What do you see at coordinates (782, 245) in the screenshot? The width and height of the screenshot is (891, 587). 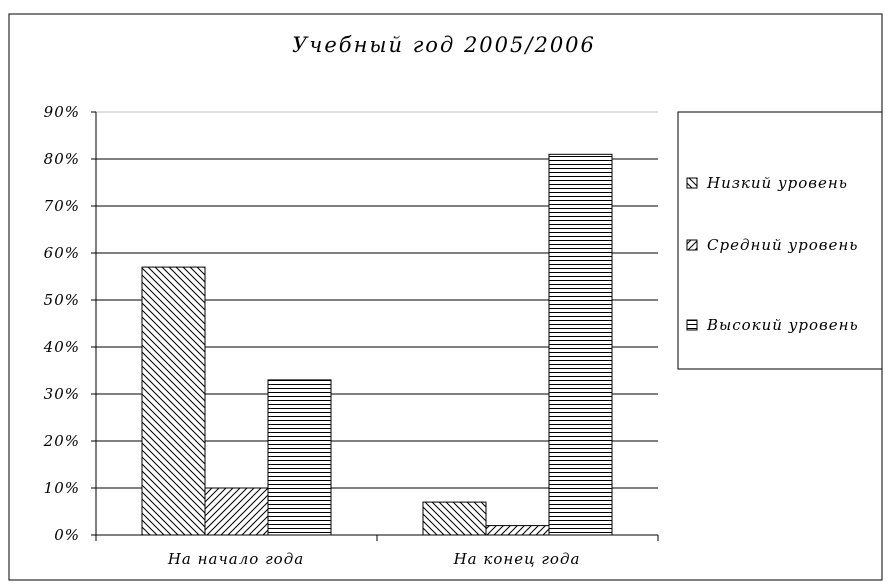 I see `legend-label-medium: Средний уровень` at bounding box center [782, 245].